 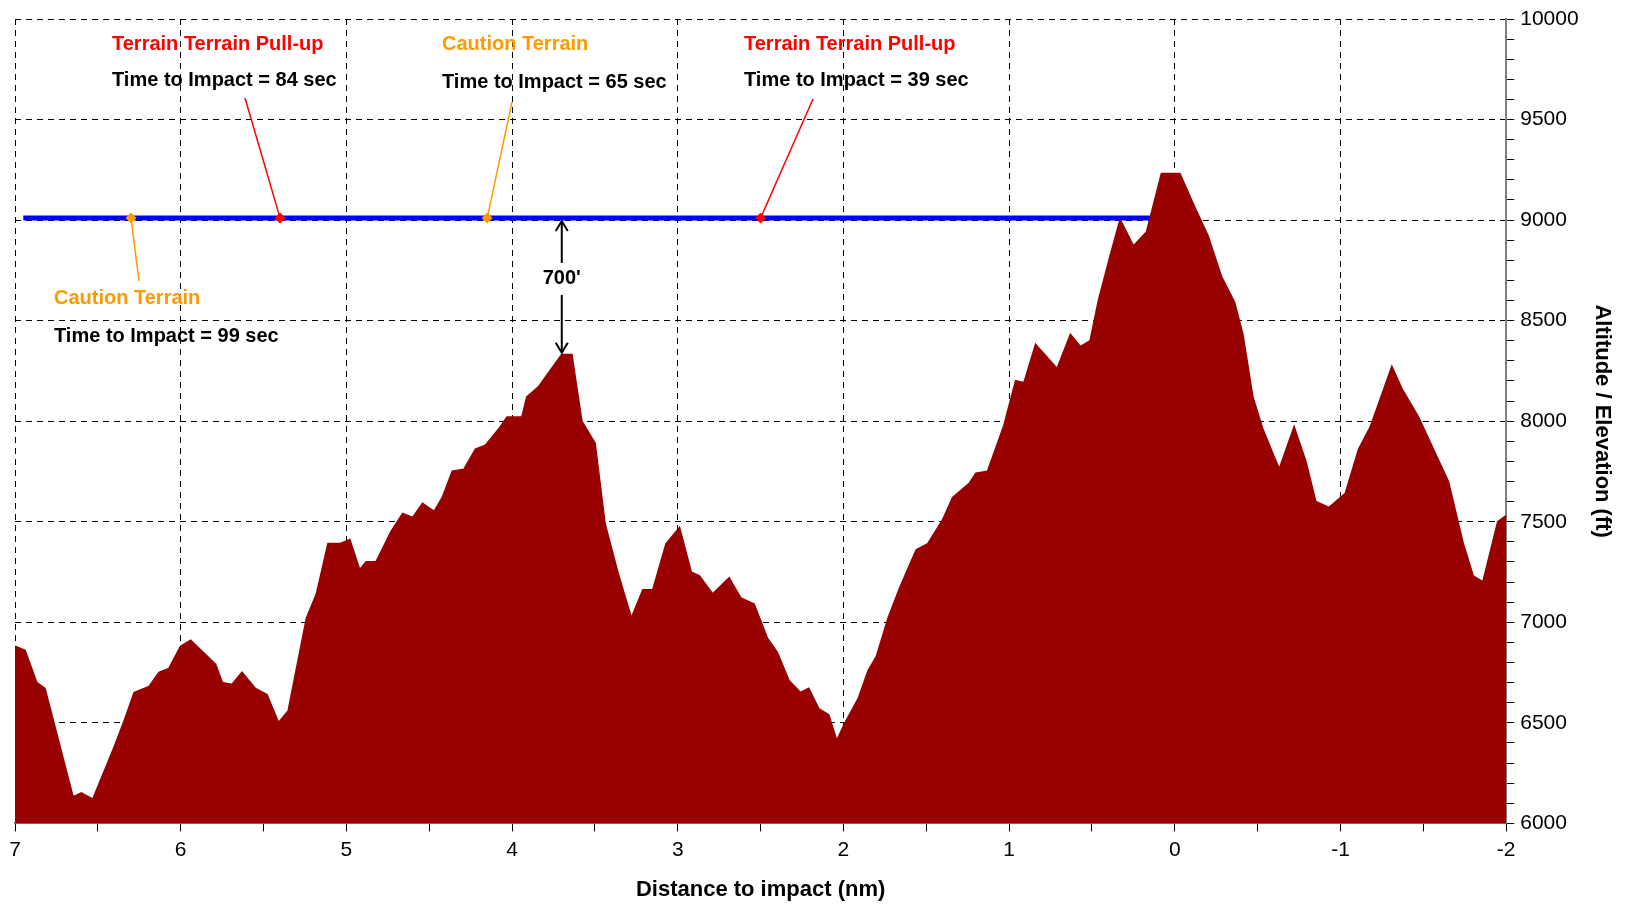 What do you see at coordinates (1543, 319) in the screenshot?
I see `y-tick-label: 8500` at bounding box center [1543, 319].